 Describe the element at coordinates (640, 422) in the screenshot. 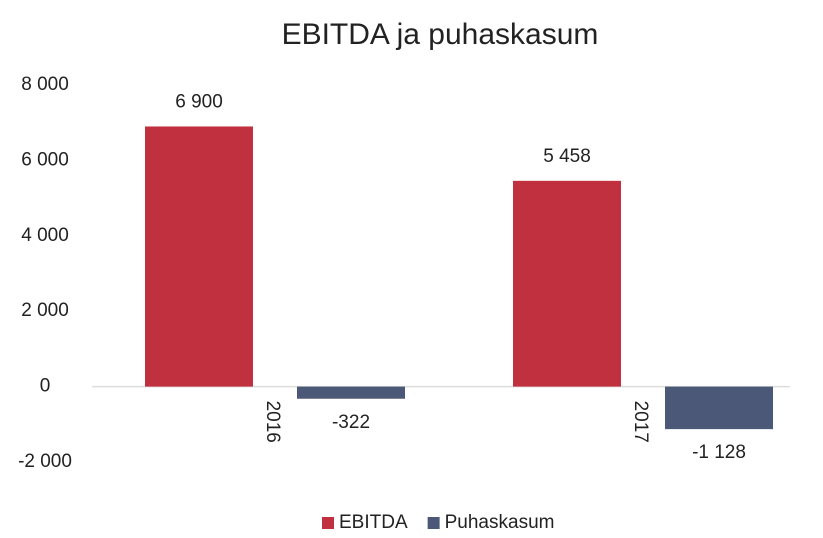

I see `x-tick-label: 2017` at that location.